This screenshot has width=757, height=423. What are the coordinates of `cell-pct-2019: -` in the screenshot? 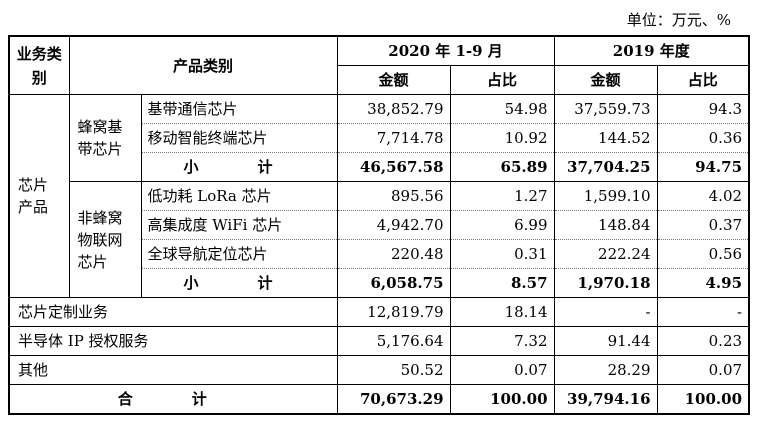 It's located at (703, 312).